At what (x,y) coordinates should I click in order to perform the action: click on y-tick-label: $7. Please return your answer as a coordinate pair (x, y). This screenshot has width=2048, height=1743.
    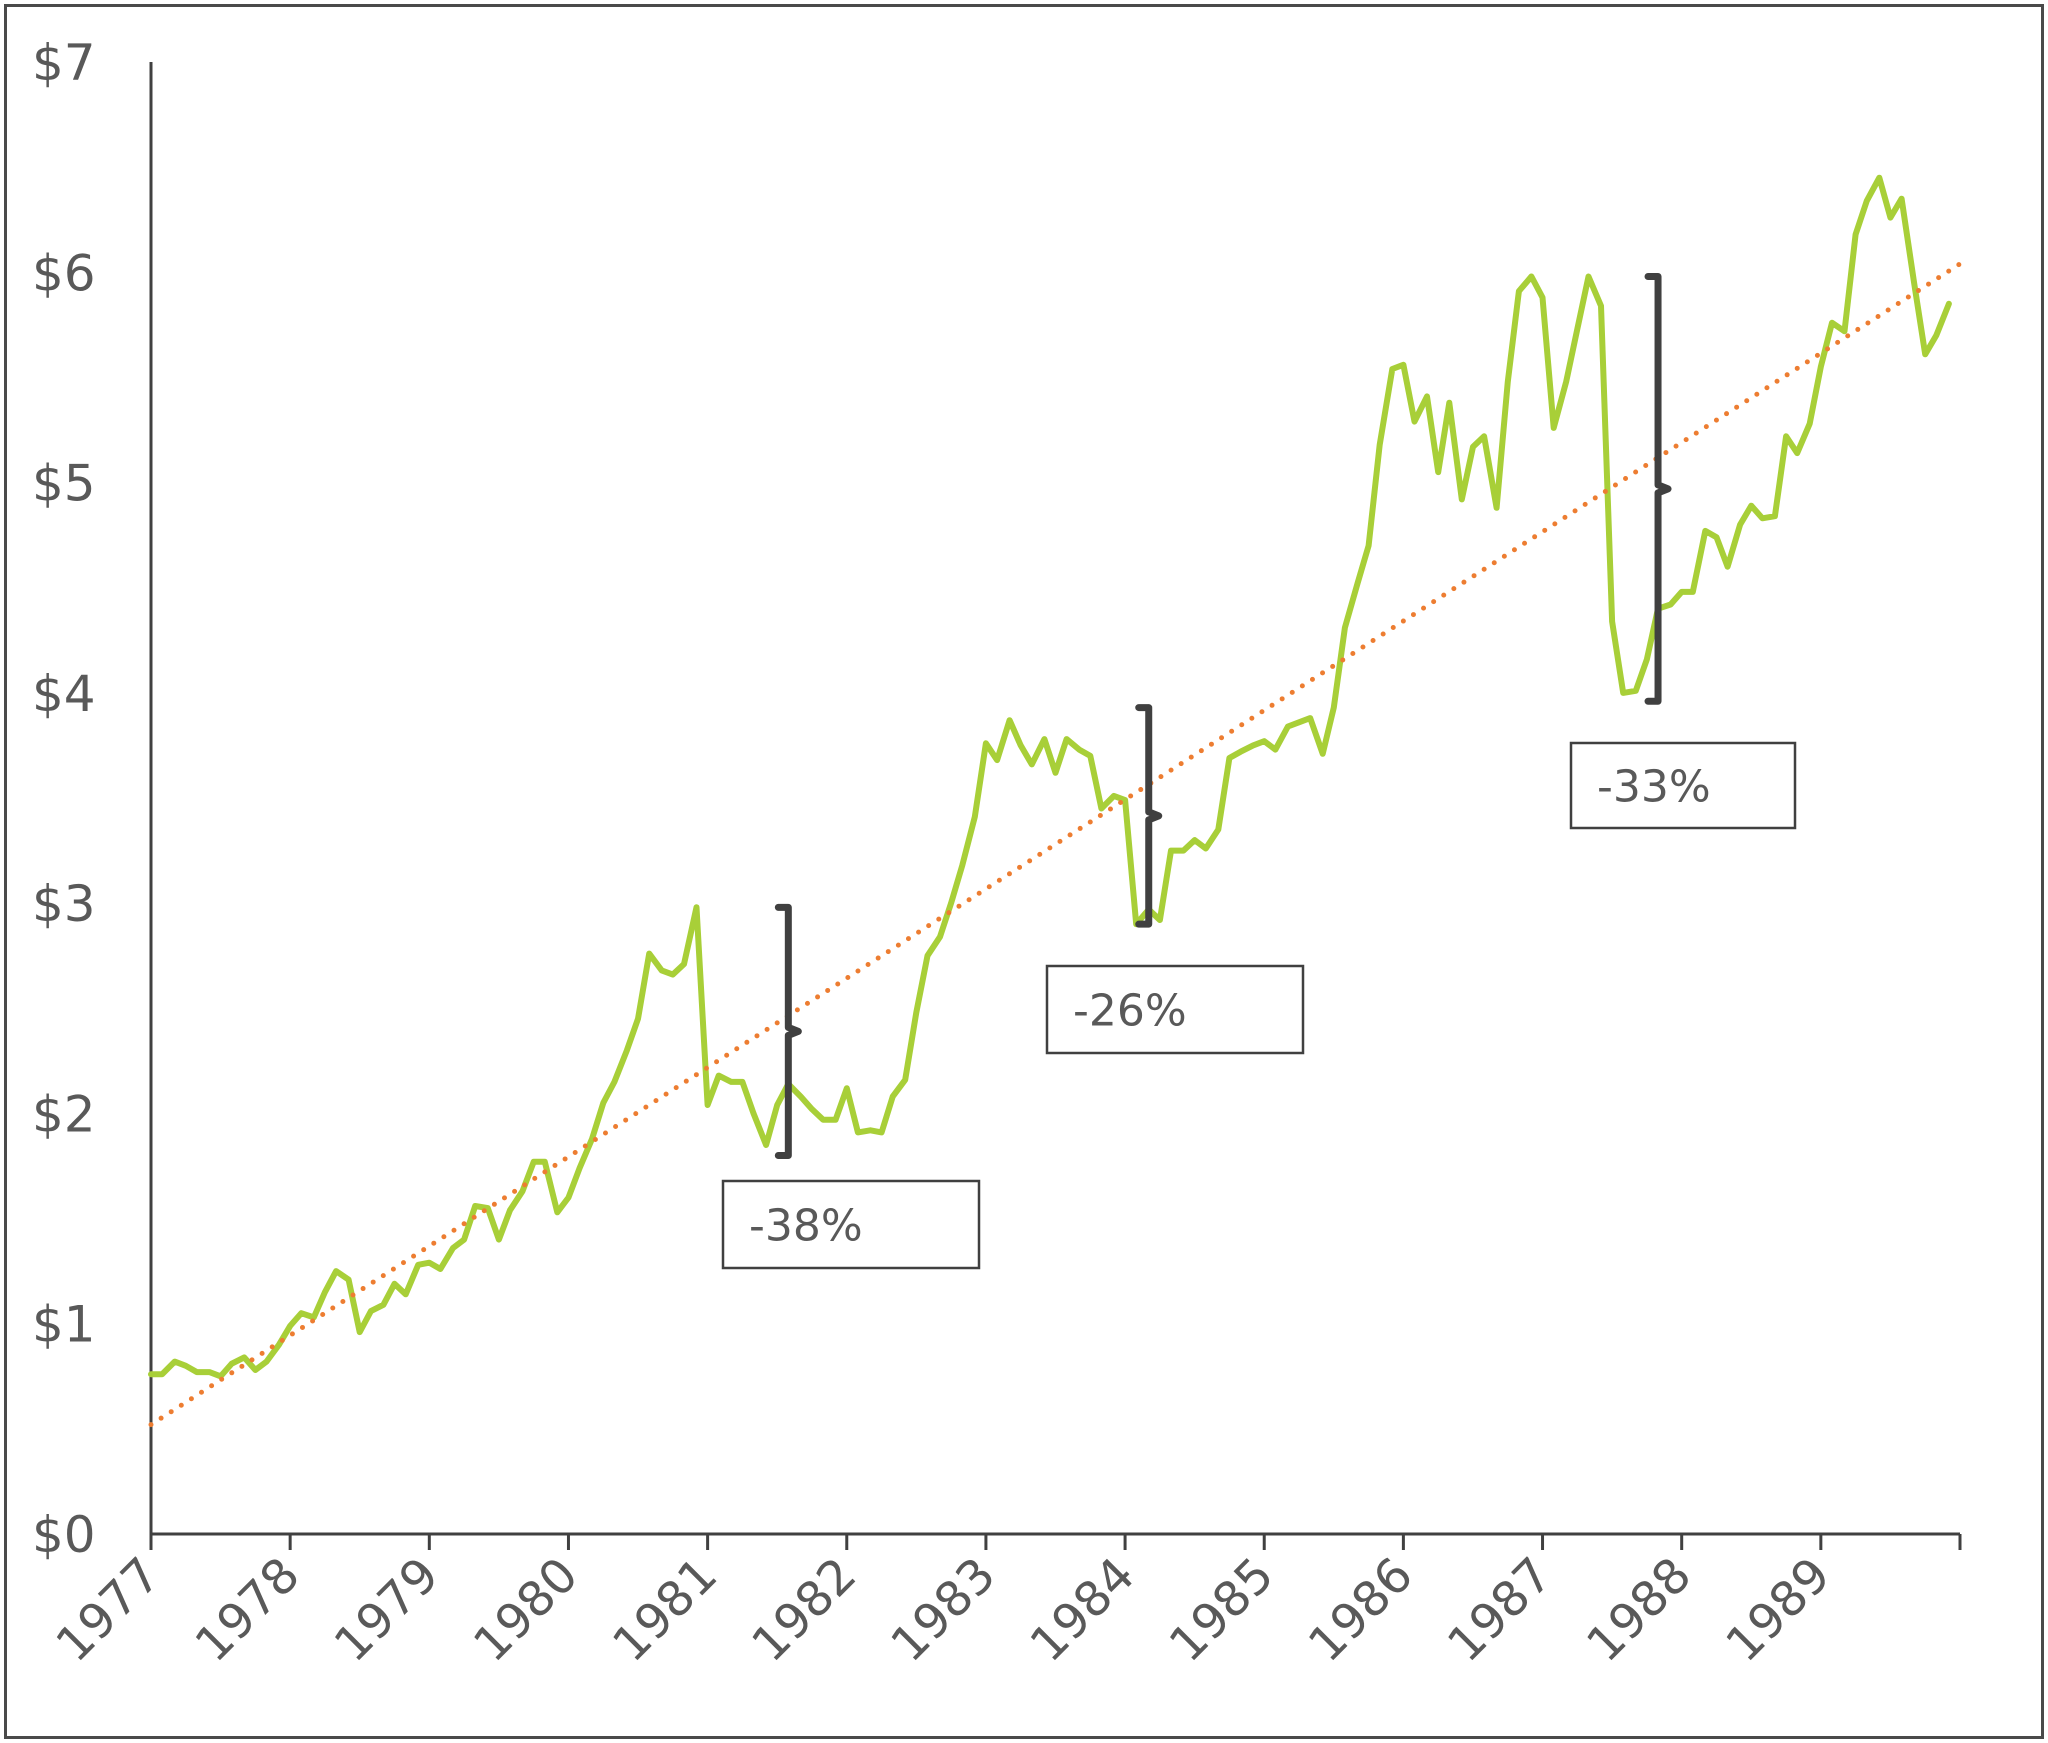
    Looking at the image, I should click on (64, 63).